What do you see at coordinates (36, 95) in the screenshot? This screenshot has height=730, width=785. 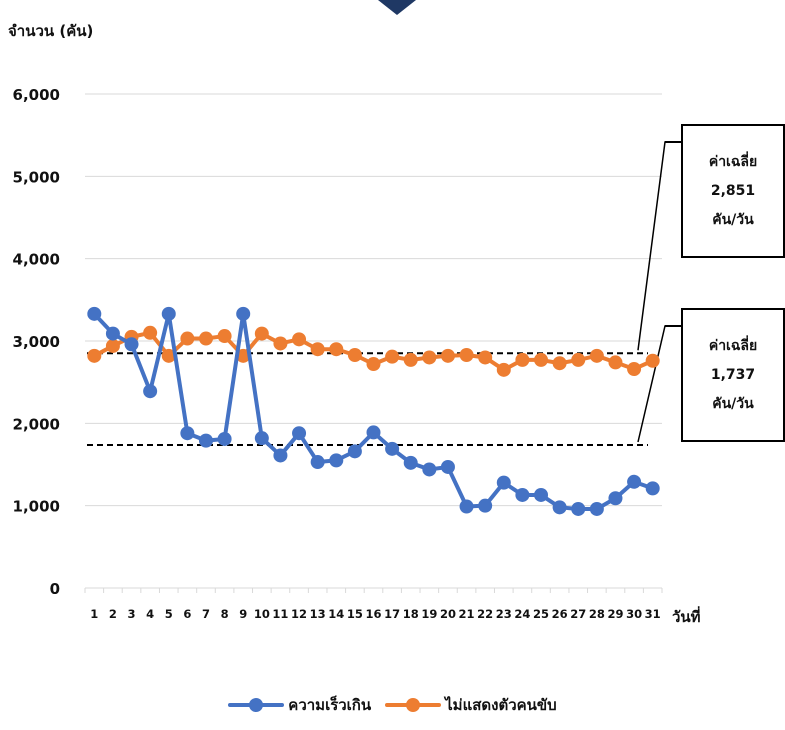 I see `y-tick-label: 6,000` at bounding box center [36, 95].